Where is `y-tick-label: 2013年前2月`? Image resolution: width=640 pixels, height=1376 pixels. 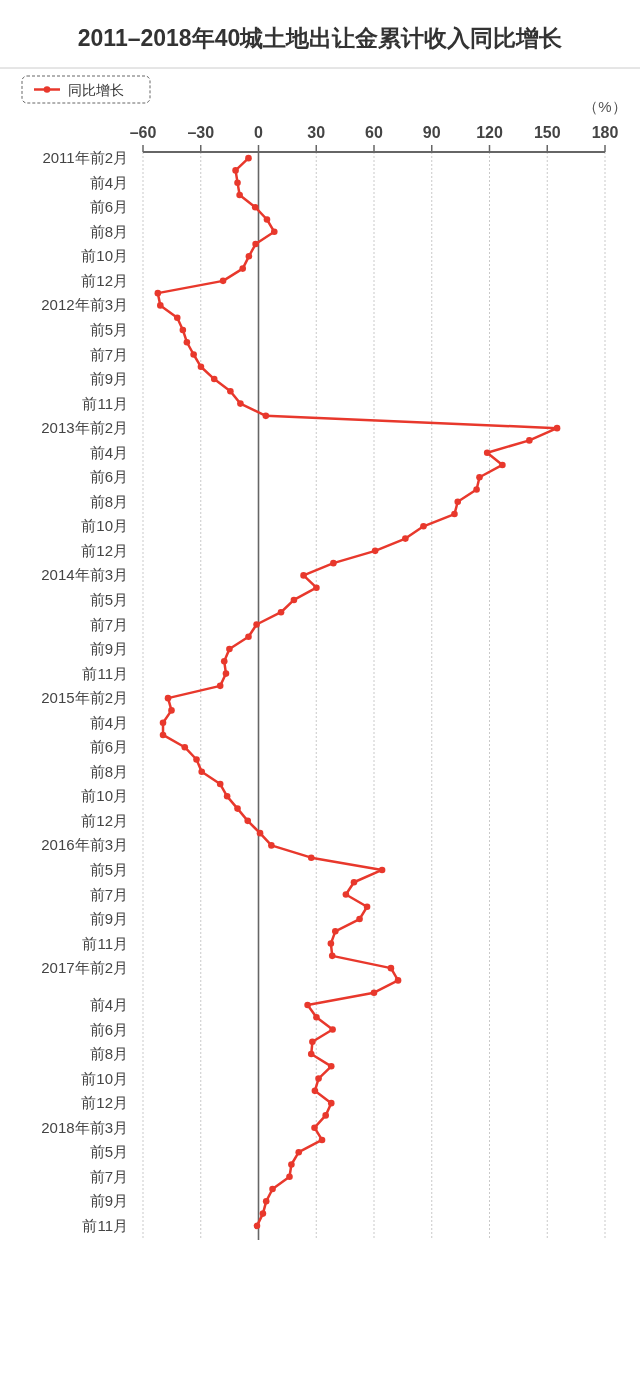 y-tick-label: 2013年前2月 is located at coordinates (84, 428).